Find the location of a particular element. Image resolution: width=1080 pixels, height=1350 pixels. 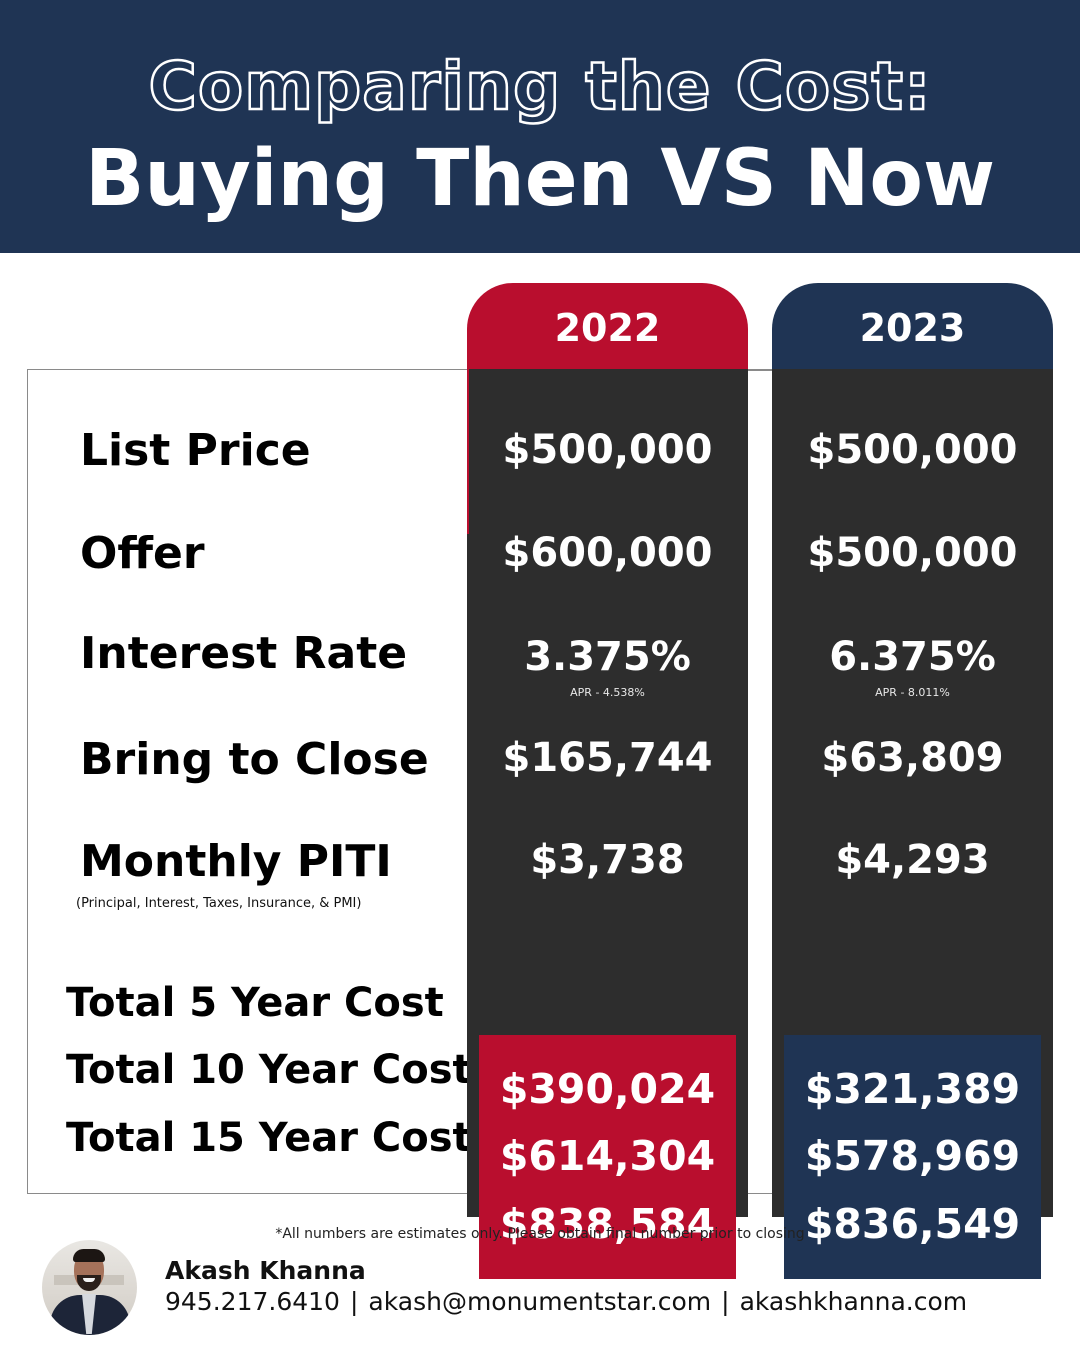

value-apr-2022: APR - 4.538% is located at coordinates (607, 692).